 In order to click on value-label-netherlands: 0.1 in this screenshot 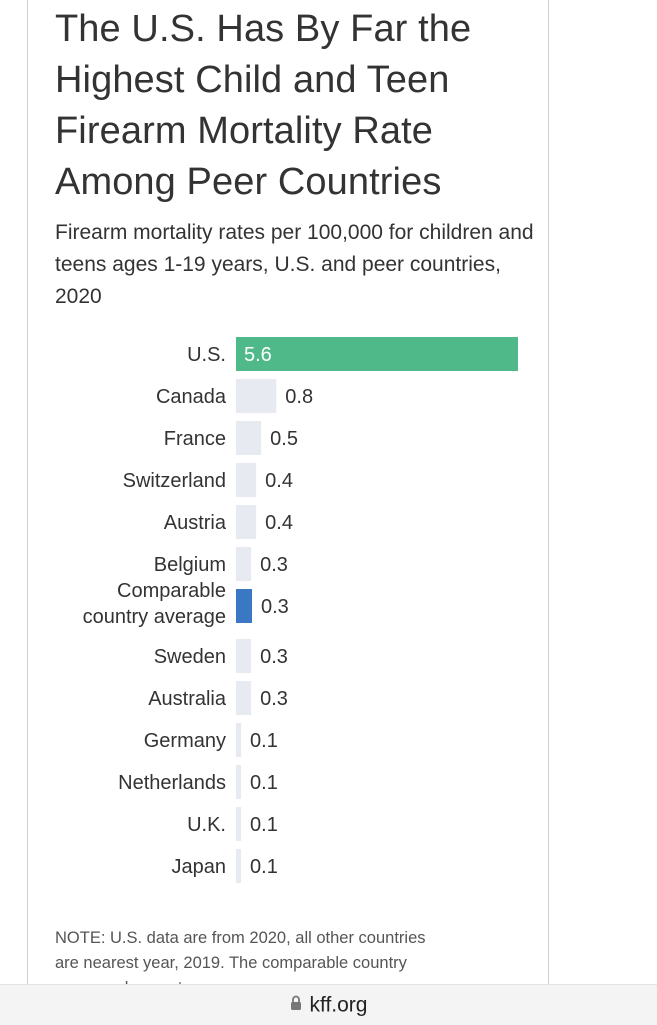, I will do `click(264, 783)`.